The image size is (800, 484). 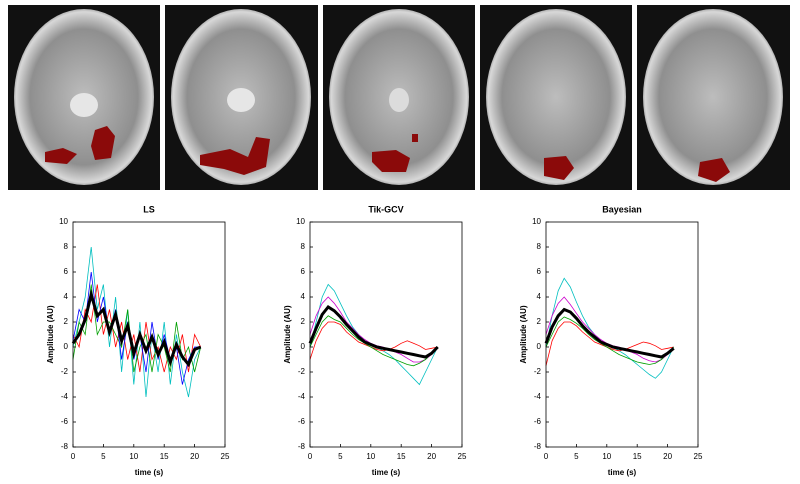 What do you see at coordinates (385, 209) in the screenshot?
I see `chart-title: Tik-GCV` at bounding box center [385, 209].